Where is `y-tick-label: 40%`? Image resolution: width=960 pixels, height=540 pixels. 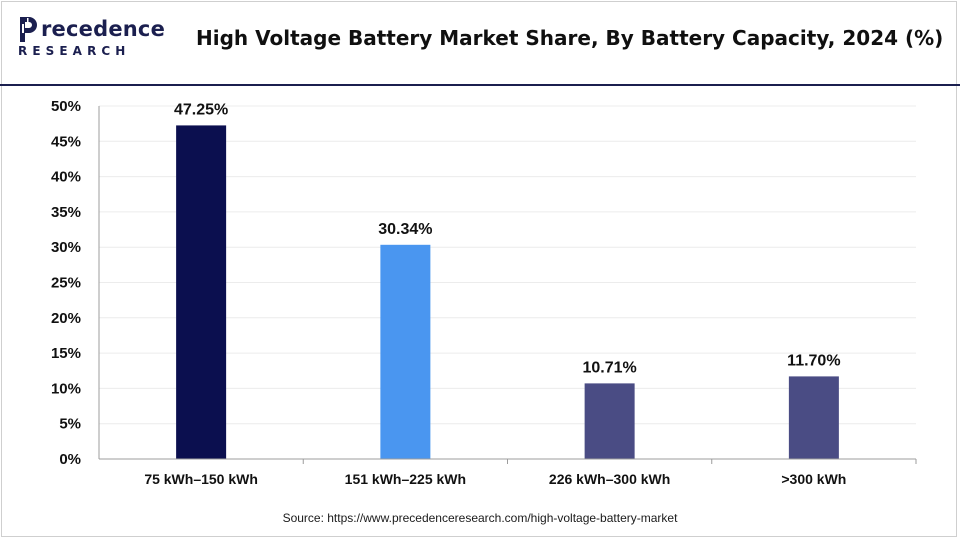
y-tick-label: 40% is located at coordinates (66, 177).